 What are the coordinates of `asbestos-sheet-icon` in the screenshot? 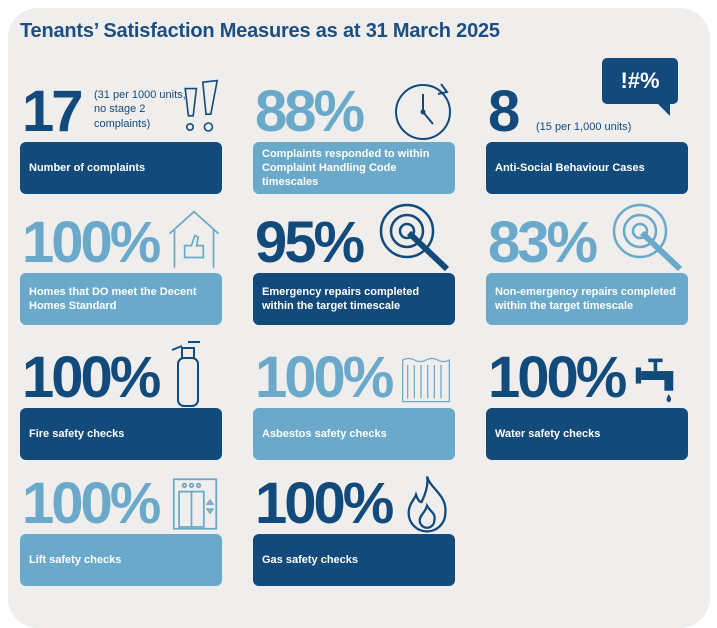 It's located at (426, 380).